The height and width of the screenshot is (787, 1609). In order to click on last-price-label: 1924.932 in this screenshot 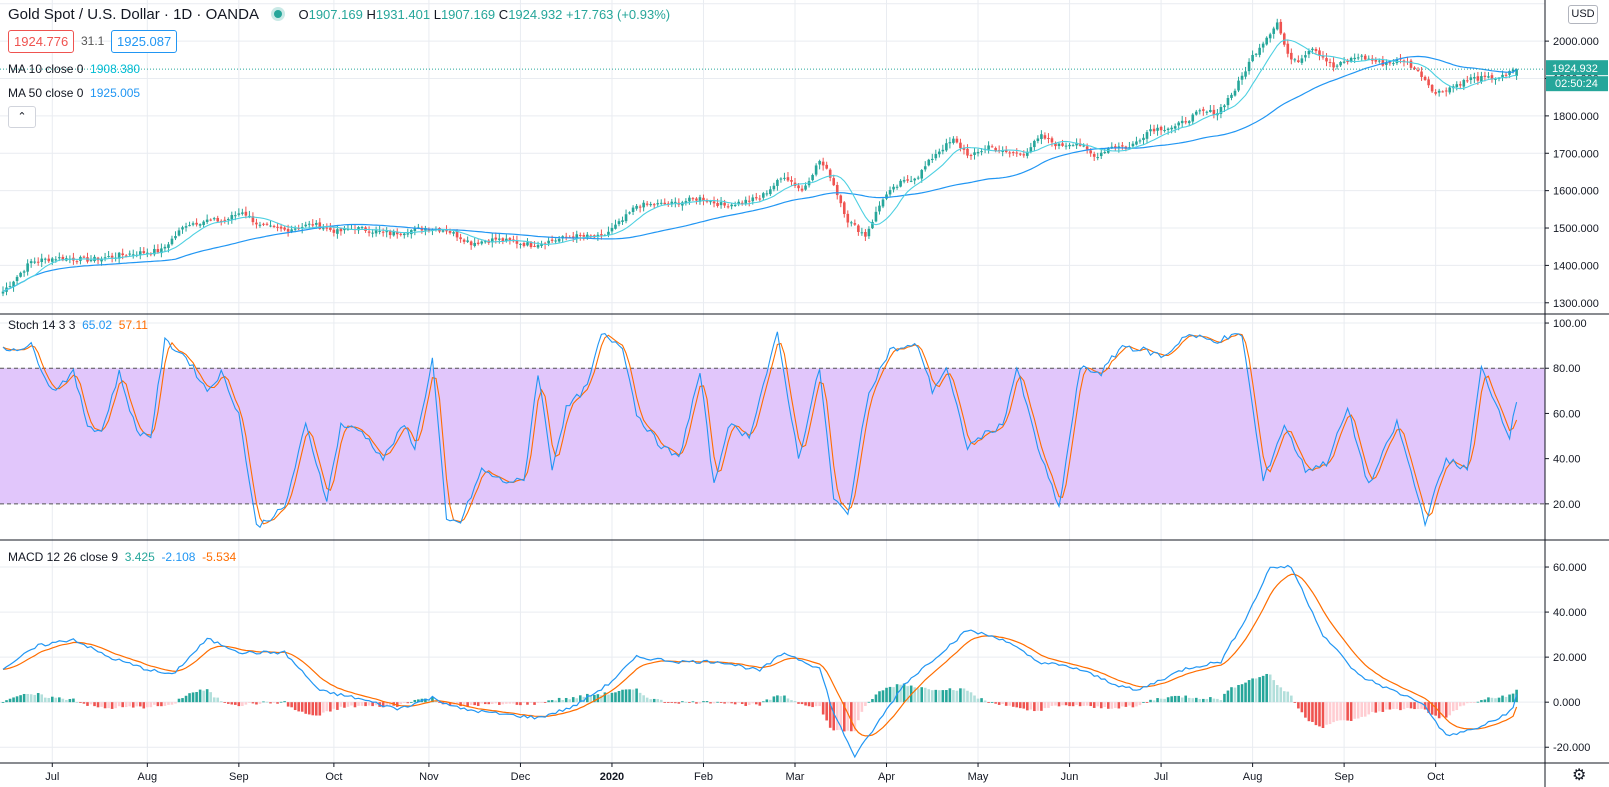, I will do `click(1575, 69)`.